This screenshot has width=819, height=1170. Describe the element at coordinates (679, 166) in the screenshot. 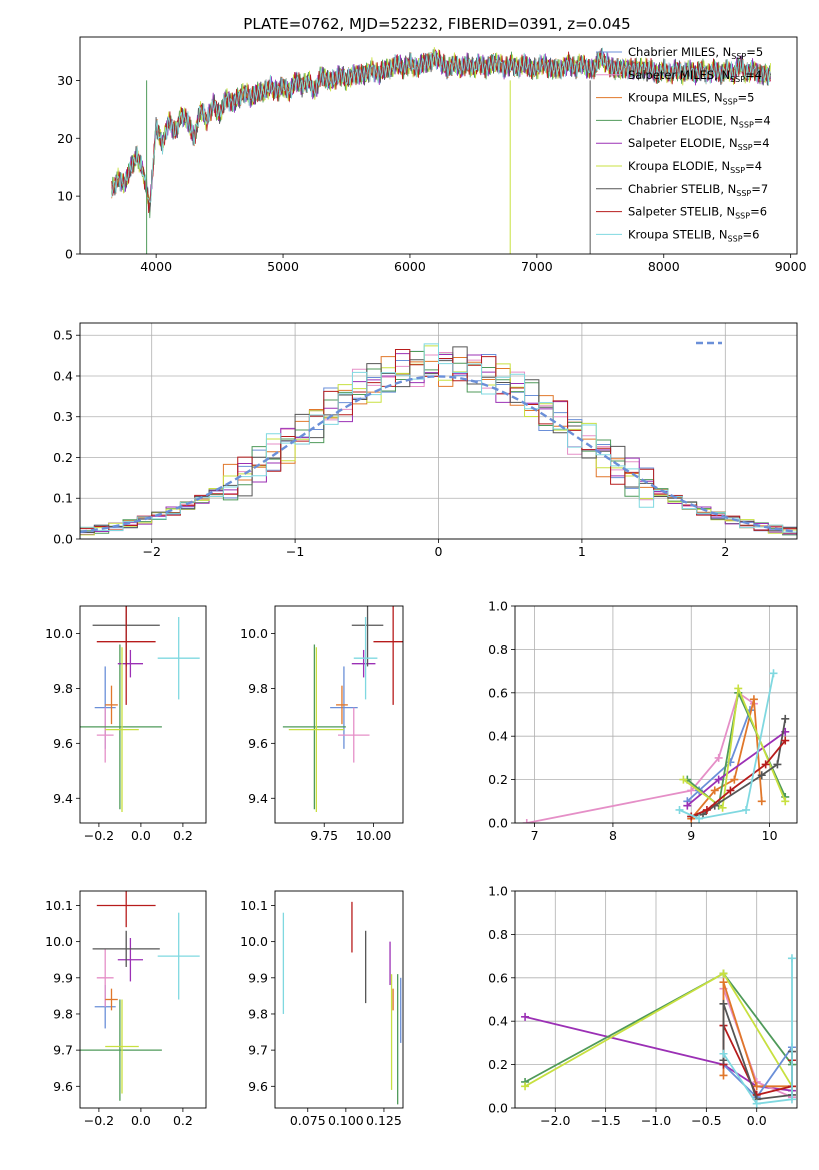

I see `legend-text: Kroupa ELODIE, N` at that location.